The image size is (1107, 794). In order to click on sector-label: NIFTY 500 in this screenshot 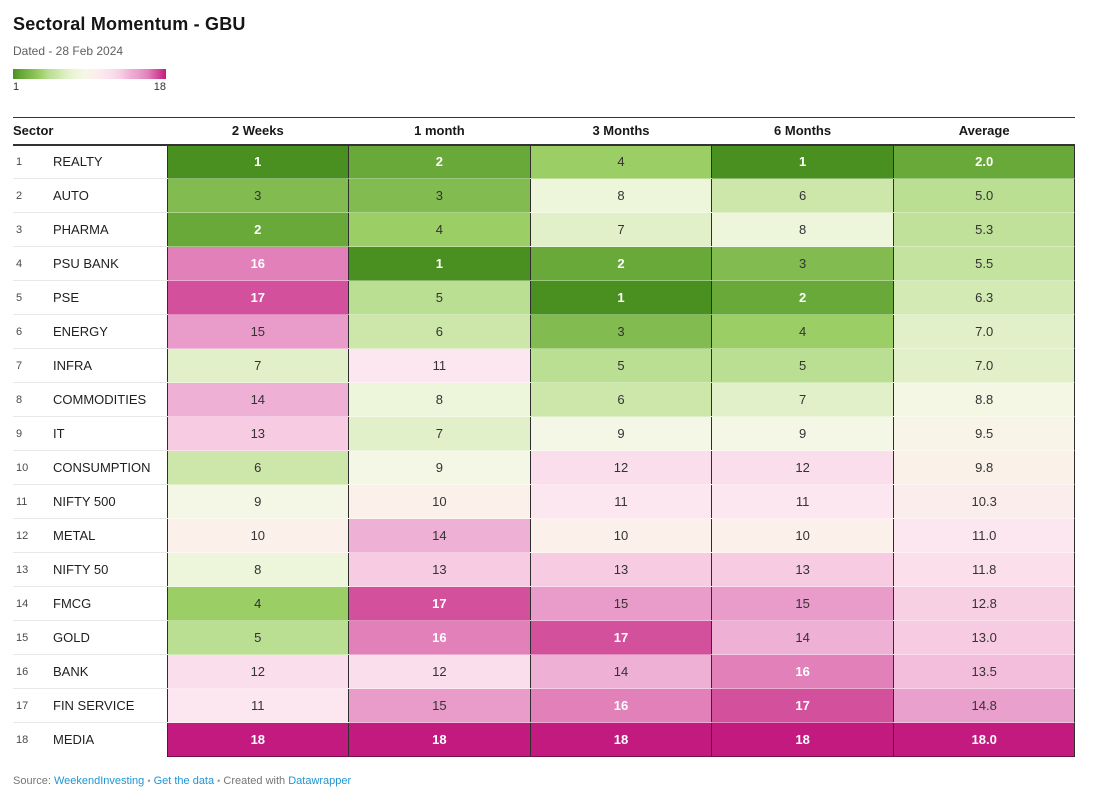, I will do `click(110, 501)`.